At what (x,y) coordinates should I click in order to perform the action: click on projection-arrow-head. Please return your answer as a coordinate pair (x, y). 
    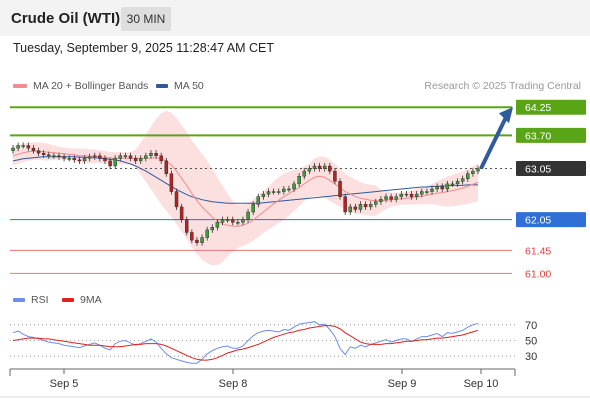
    Looking at the image, I should click on (506, 115).